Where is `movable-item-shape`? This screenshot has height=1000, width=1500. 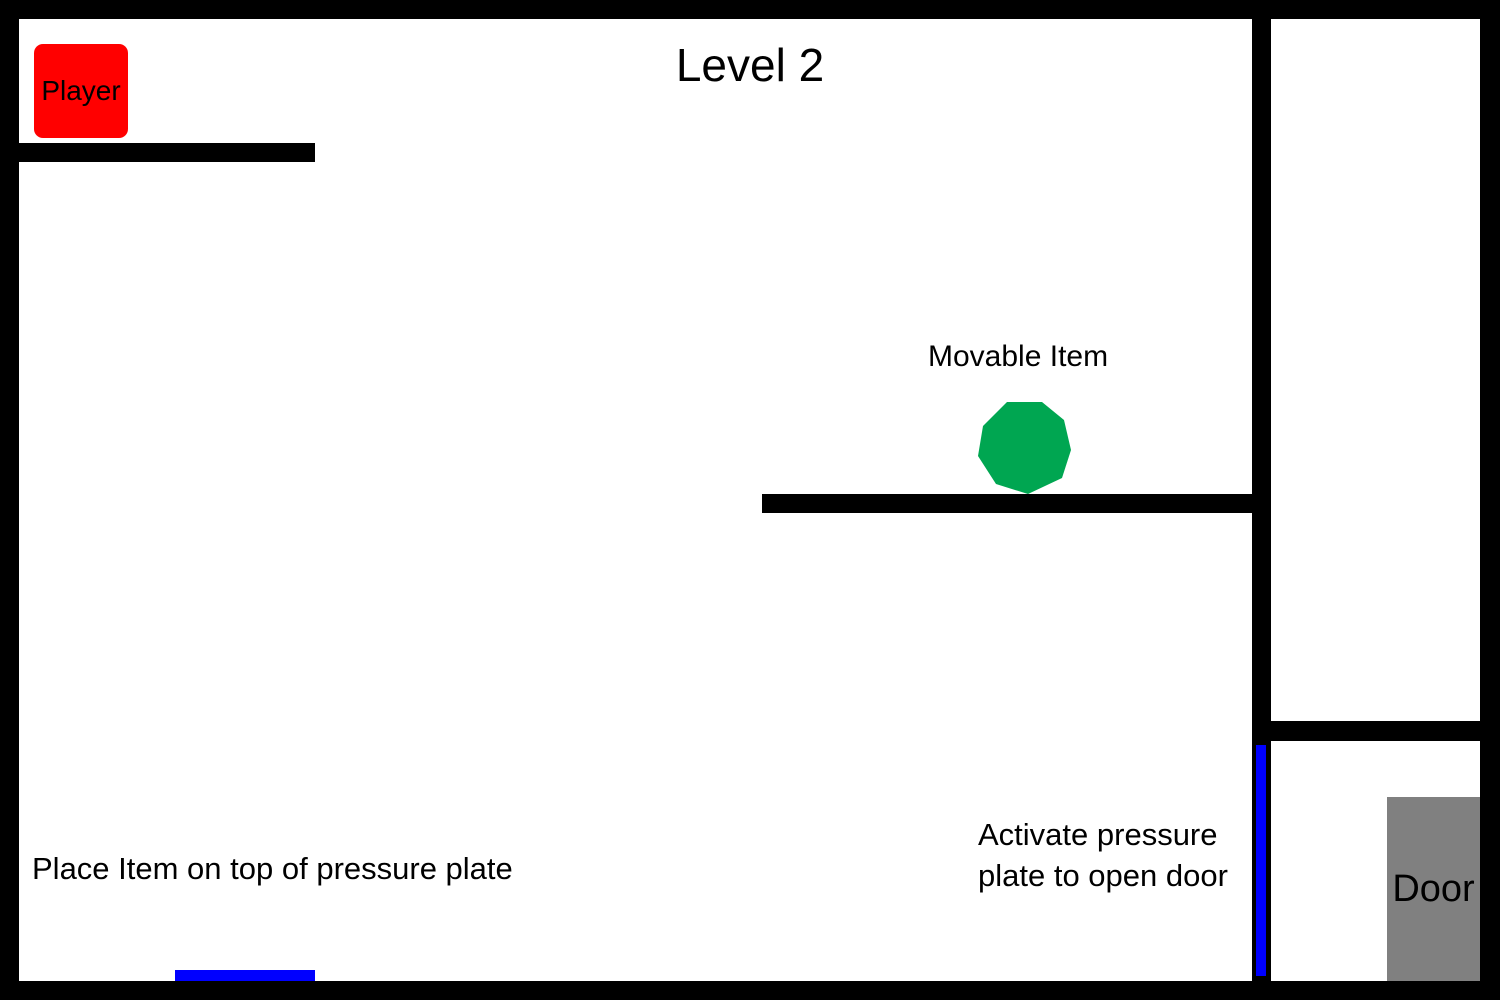
movable-item-shape is located at coordinates (1024, 448).